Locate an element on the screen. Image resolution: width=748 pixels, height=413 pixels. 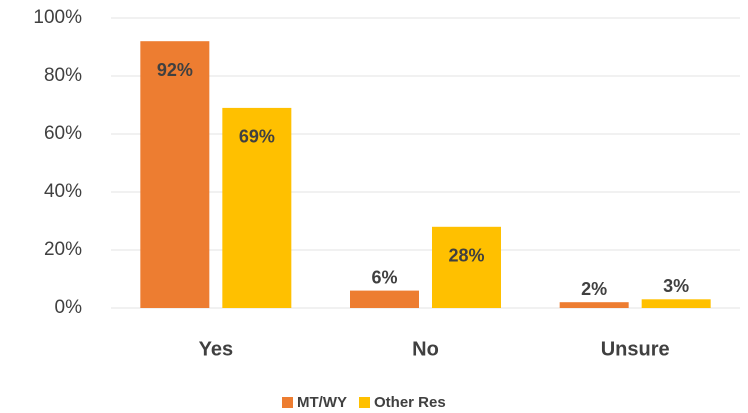
value-label: 28% is located at coordinates (466, 256).